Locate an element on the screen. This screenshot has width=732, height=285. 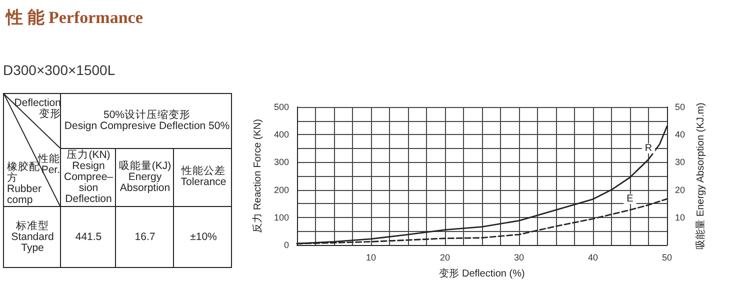
x-tick-label: 40 is located at coordinates (593, 257).